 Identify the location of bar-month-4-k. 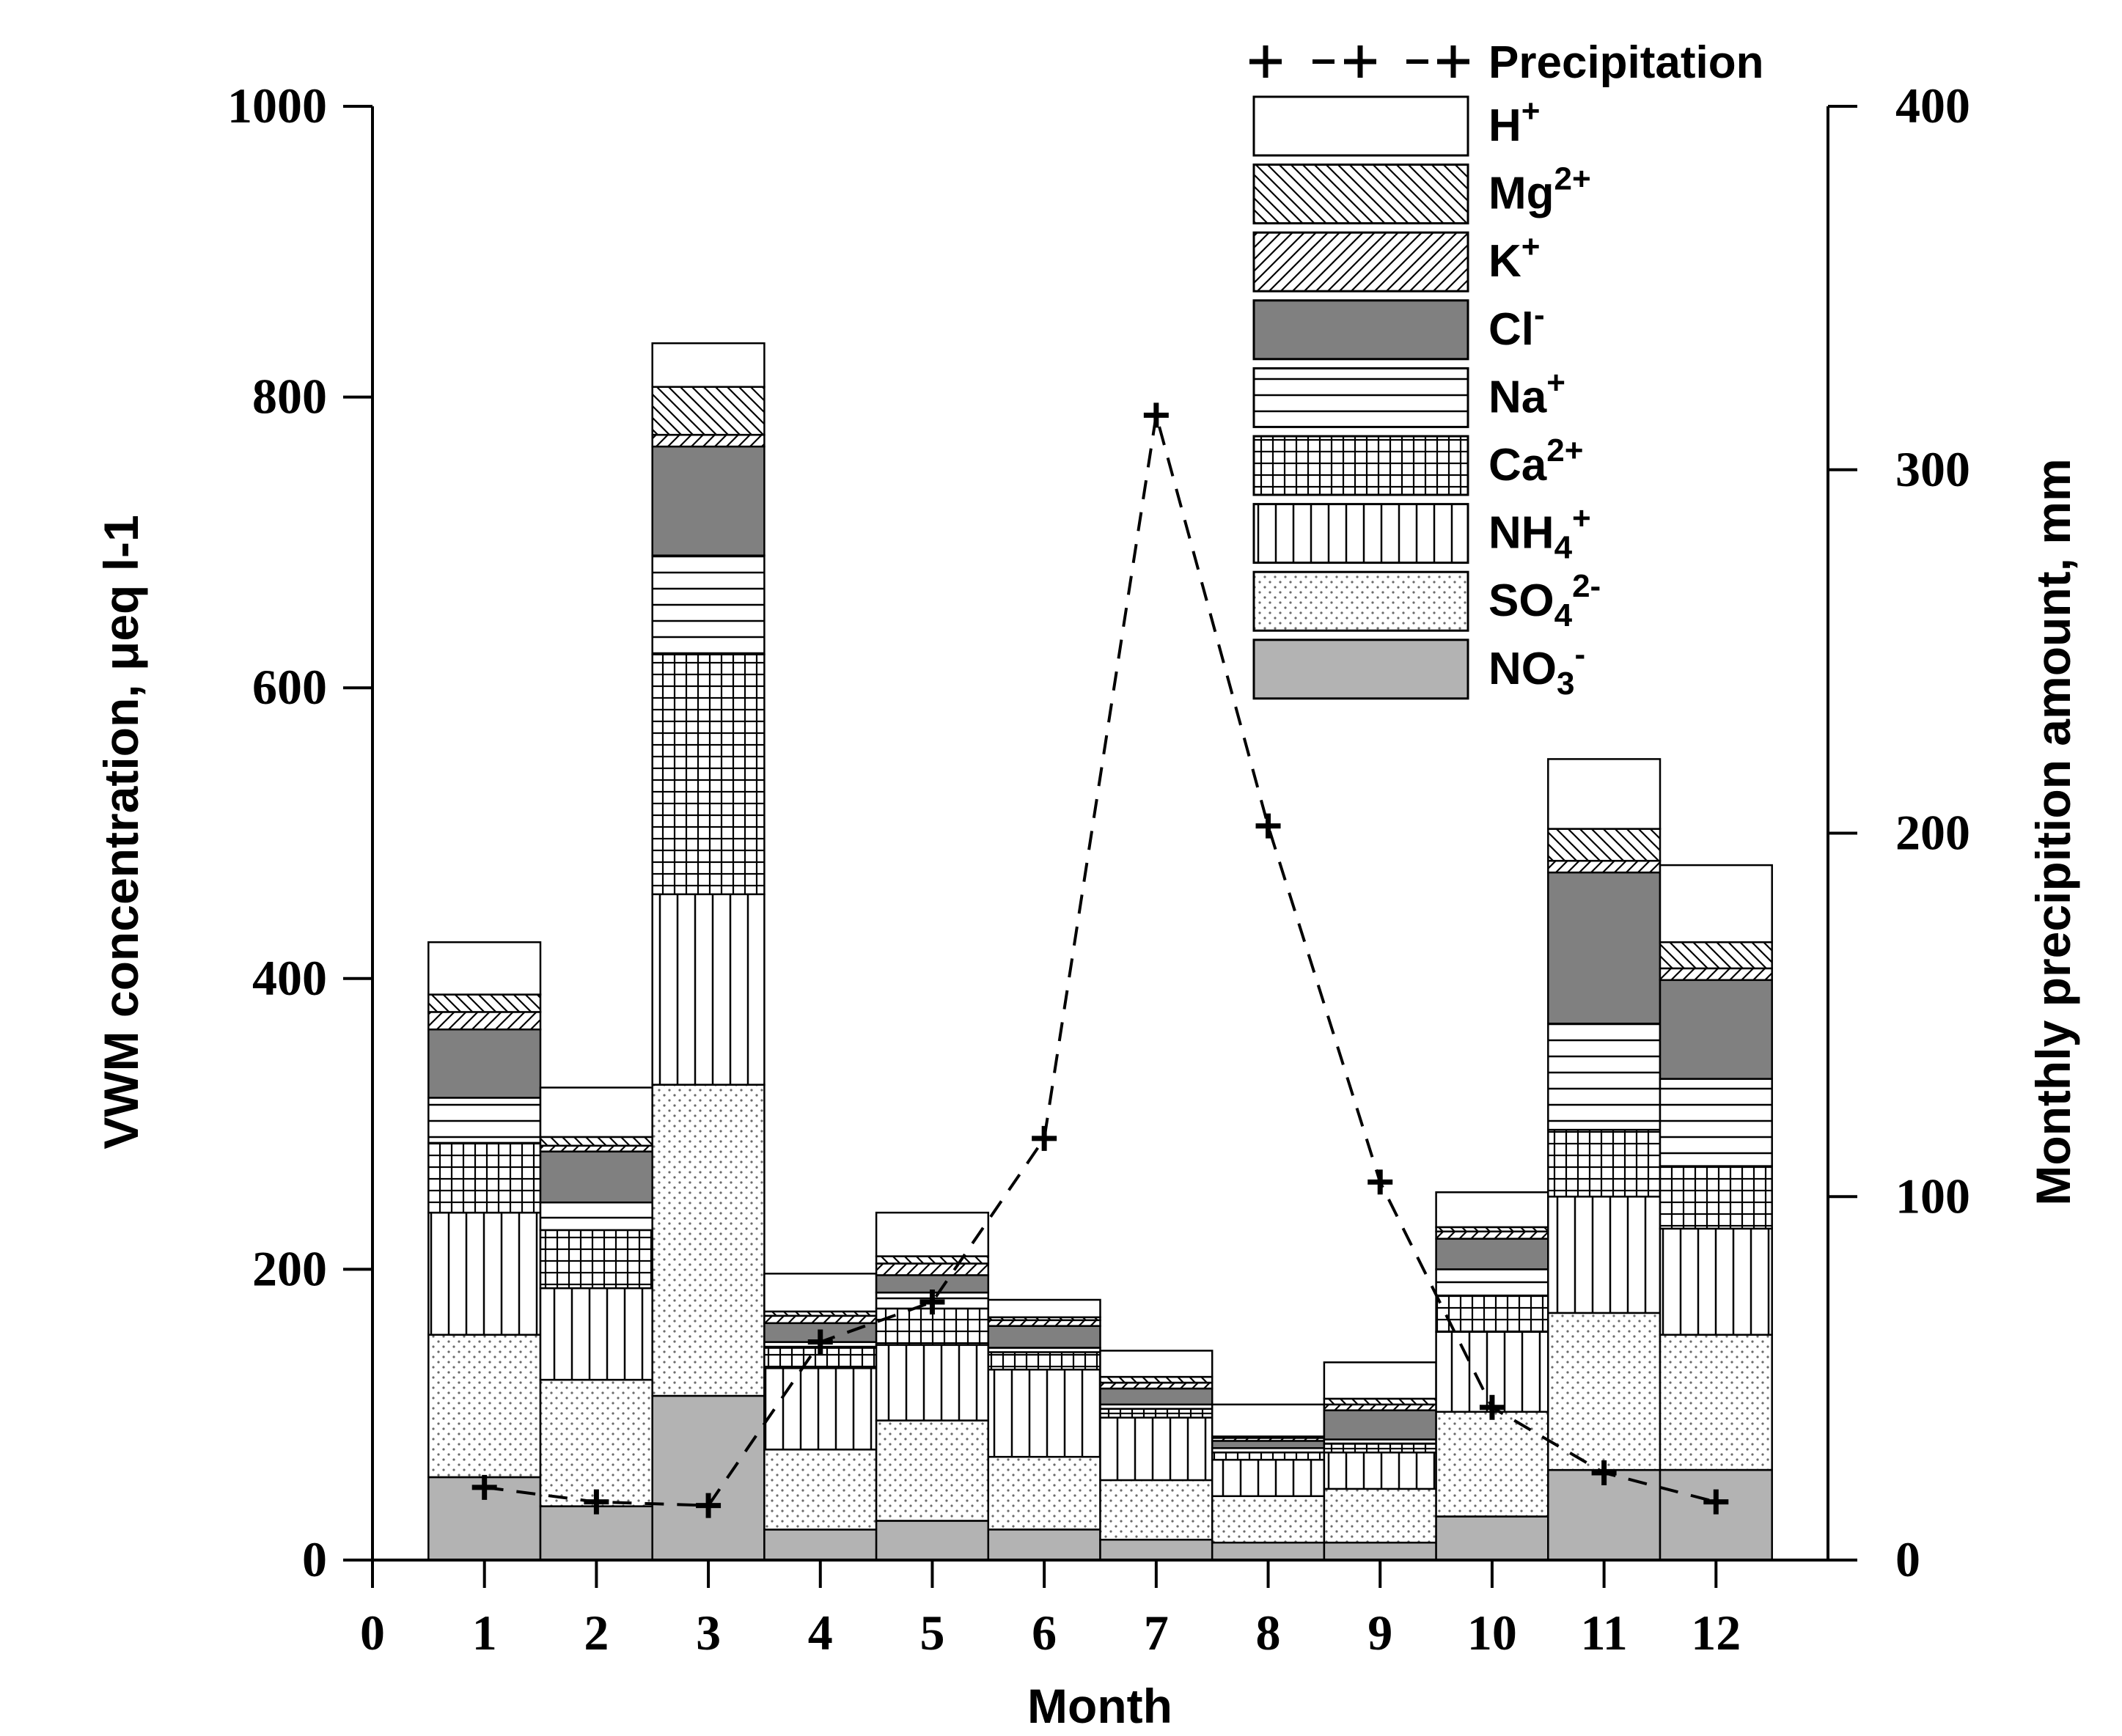
(820, 1319).